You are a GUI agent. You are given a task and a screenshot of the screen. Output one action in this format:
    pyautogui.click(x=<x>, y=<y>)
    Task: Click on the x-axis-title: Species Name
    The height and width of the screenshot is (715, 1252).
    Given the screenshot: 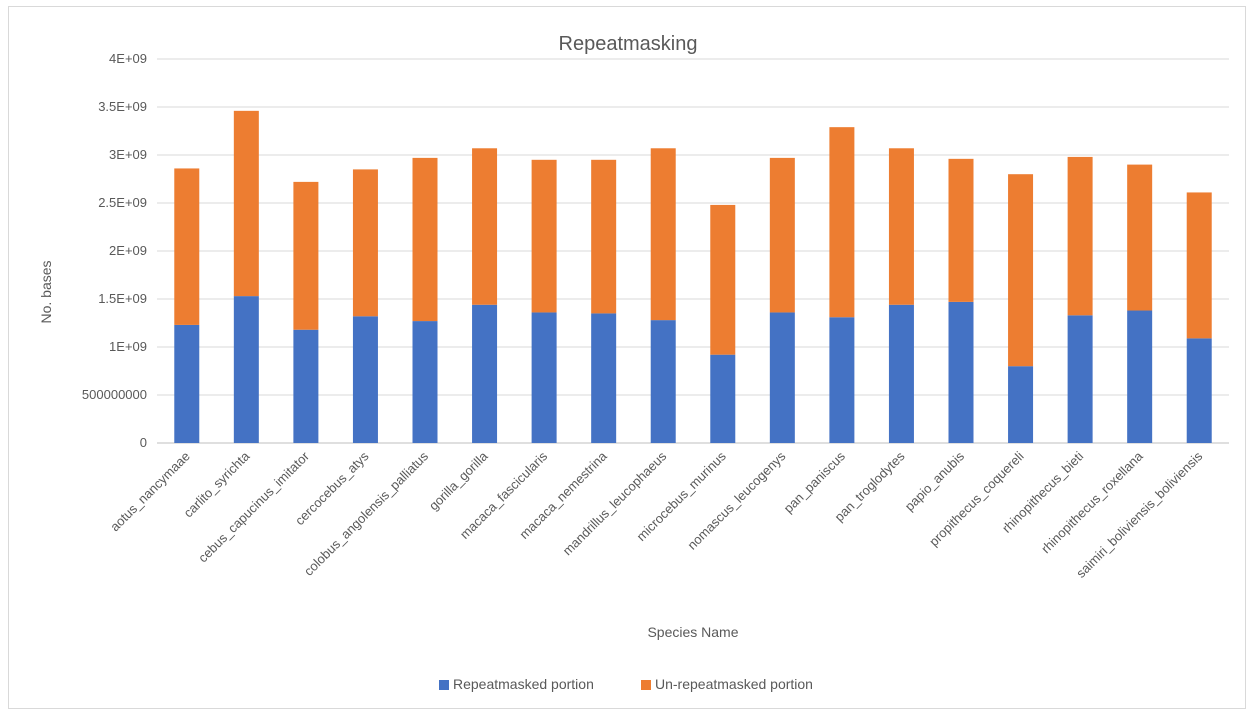 What is the action you would take?
    pyautogui.click(x=692, y=632)
    